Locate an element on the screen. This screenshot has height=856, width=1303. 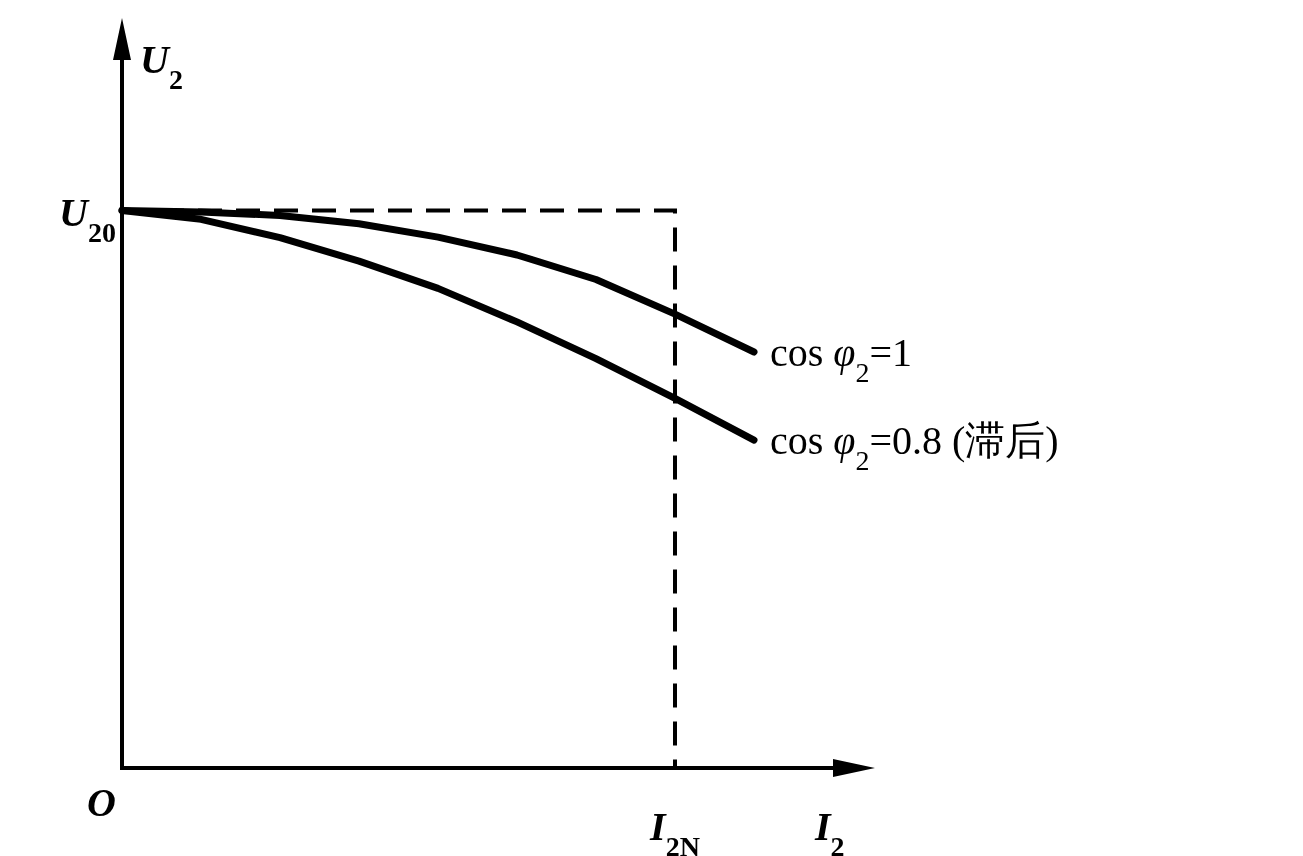
xlabel: I$_{2}$ is located at coordinates (830, 830).